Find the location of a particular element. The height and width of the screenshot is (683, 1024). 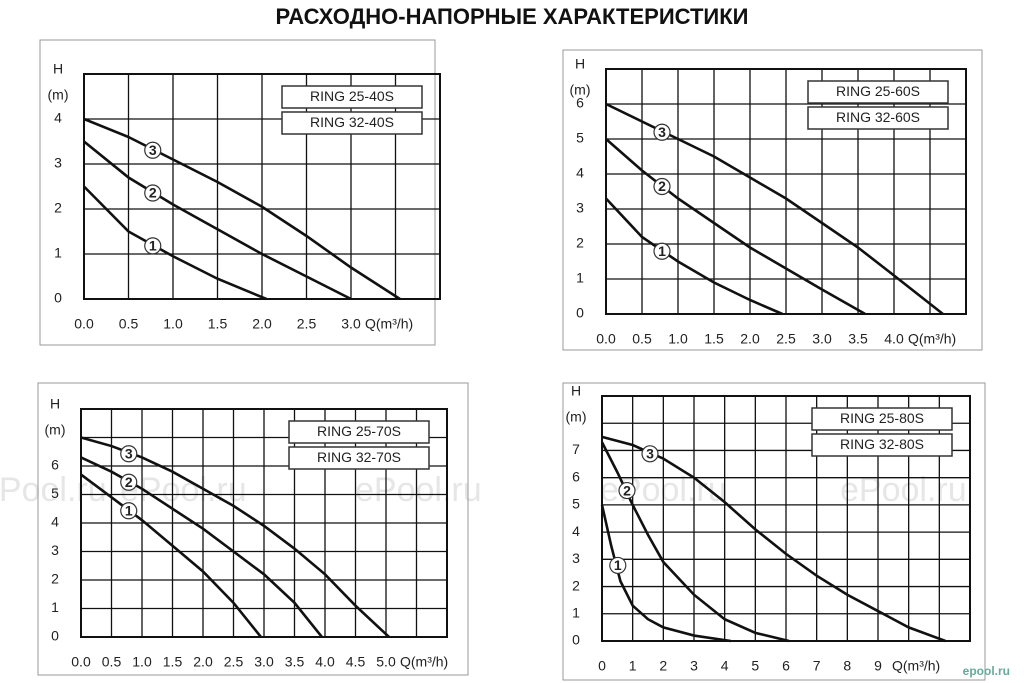

x-tick-label: 3.5 is located at coordinates (295, 662).